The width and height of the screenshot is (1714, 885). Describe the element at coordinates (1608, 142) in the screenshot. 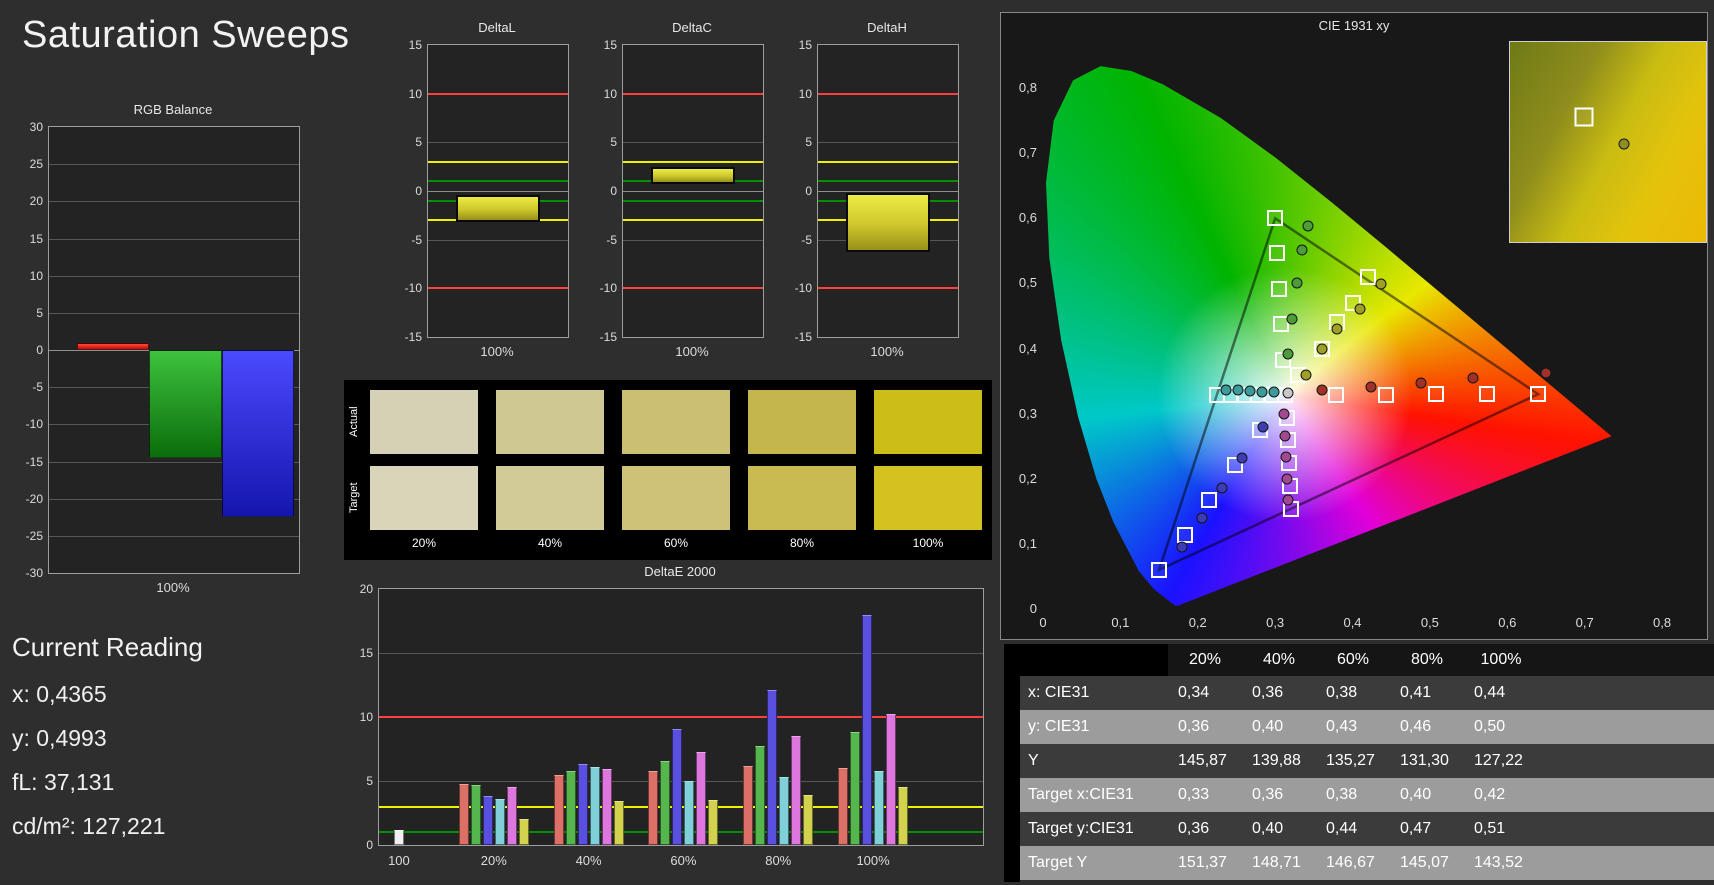

I see `cie-zoom-inset` at that location.